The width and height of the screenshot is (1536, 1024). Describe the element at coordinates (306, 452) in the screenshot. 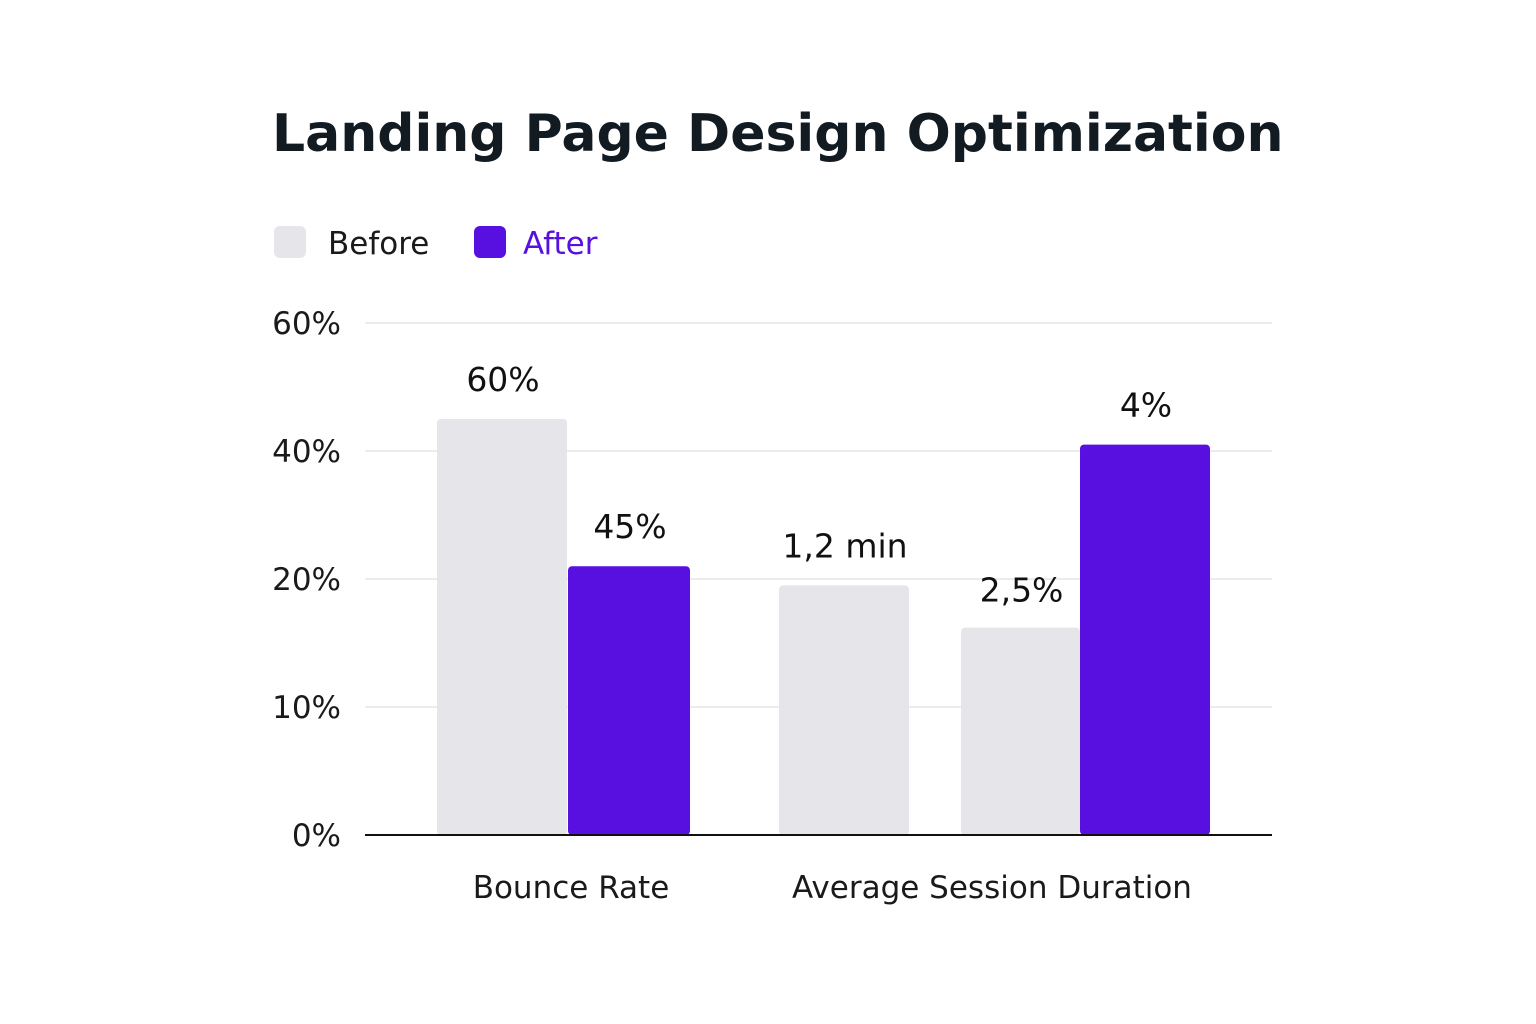

I see `y-tick-label: 40%` at that location.